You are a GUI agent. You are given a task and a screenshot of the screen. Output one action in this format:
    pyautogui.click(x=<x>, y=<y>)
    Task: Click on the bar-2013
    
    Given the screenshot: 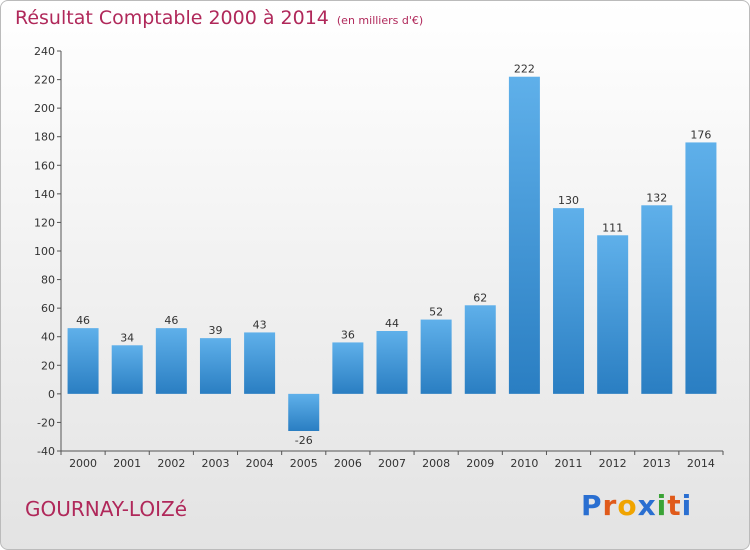 What is the action you would take?
    pyautogui.click(x=657, y=299)
    